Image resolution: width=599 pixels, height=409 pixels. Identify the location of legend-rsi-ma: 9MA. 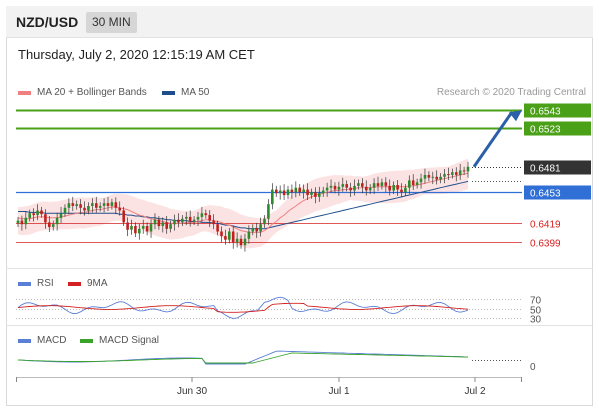
(88, 283).